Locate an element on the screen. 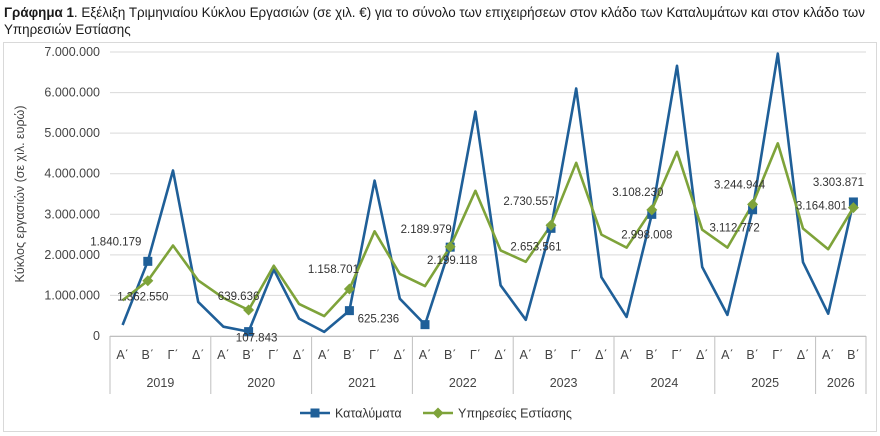 The height and width of the screenshot is (436, 880). data-label: 2.199.118 is located at coordinates (452, 261).